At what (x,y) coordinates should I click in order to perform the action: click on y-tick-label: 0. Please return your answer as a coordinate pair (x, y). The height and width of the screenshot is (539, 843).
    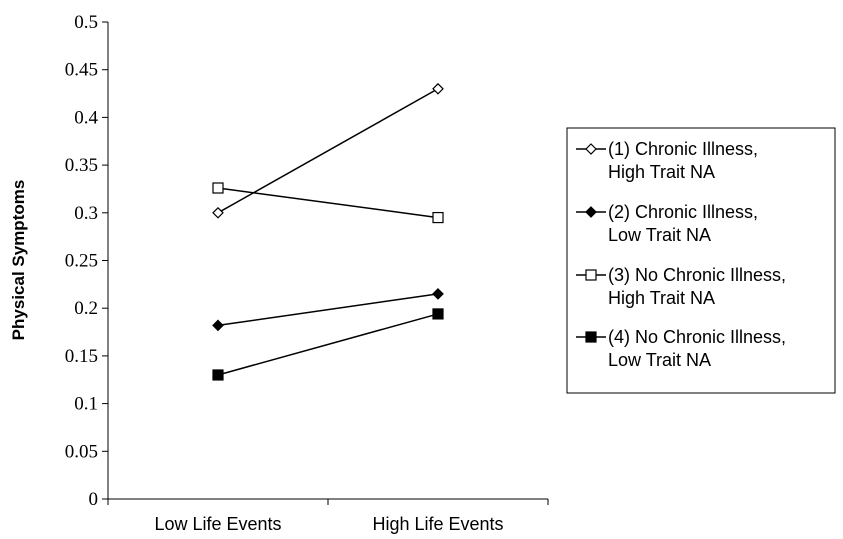
    Looking at the image, I should click on (94, 499).